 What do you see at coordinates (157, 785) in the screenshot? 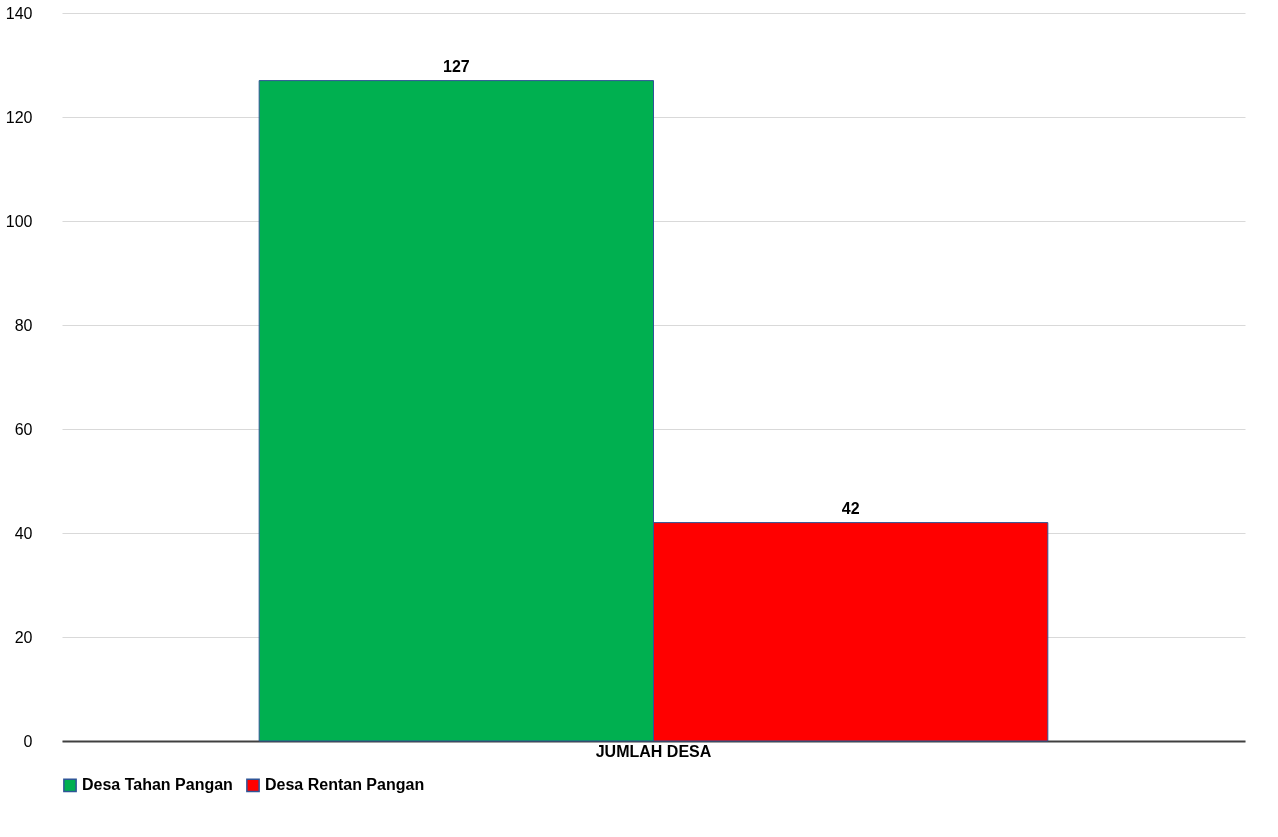
I see `legend-label: Desa Tahan Pangan` at bounding box center [157, 785].